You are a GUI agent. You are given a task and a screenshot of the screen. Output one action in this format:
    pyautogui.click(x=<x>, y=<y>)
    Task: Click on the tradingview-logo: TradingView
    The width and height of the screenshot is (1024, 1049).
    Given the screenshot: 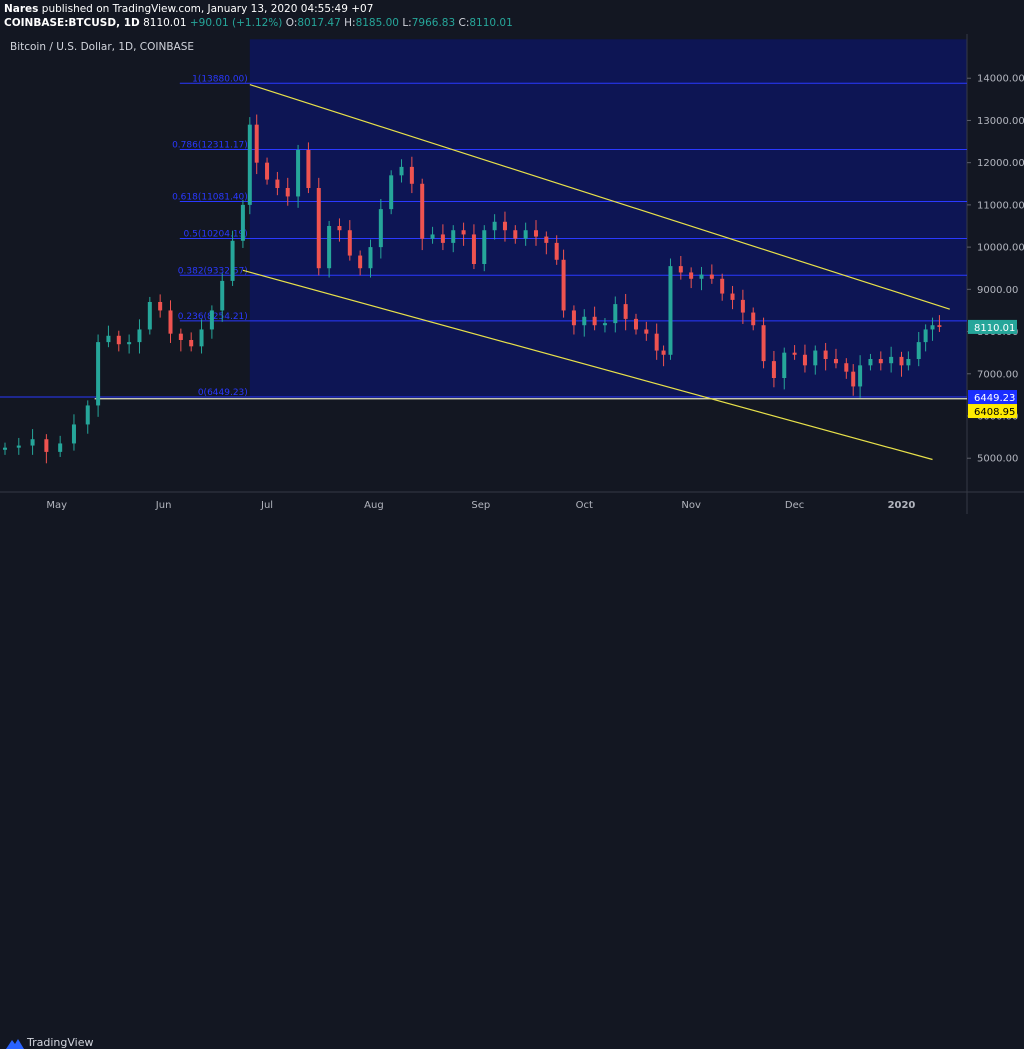 What is the action you would take?
    pyautogui.click(x=49, y=1042)
    